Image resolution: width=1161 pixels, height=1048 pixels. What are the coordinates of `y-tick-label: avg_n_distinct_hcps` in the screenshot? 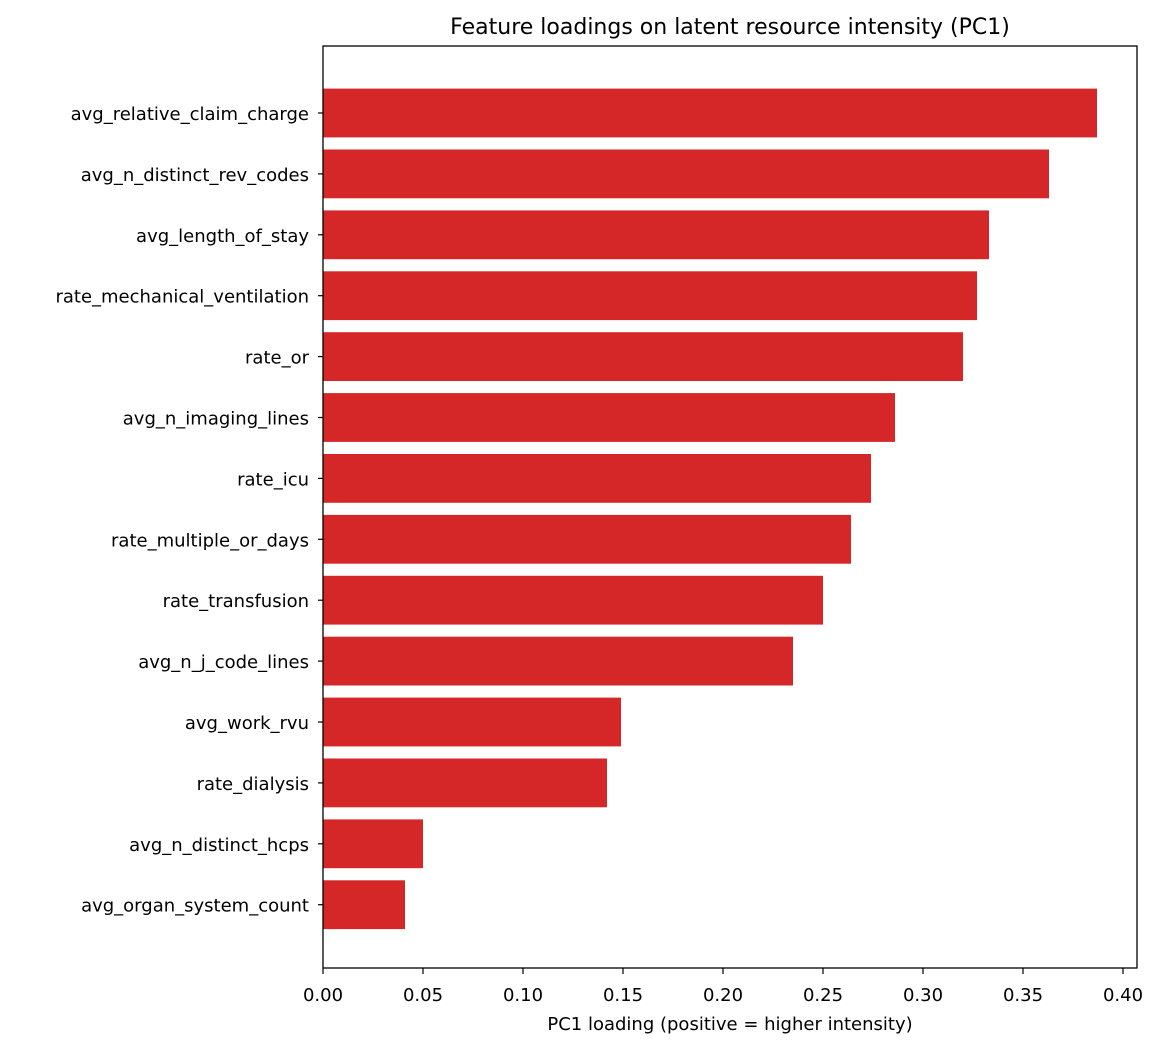 It's located at (219, 845).